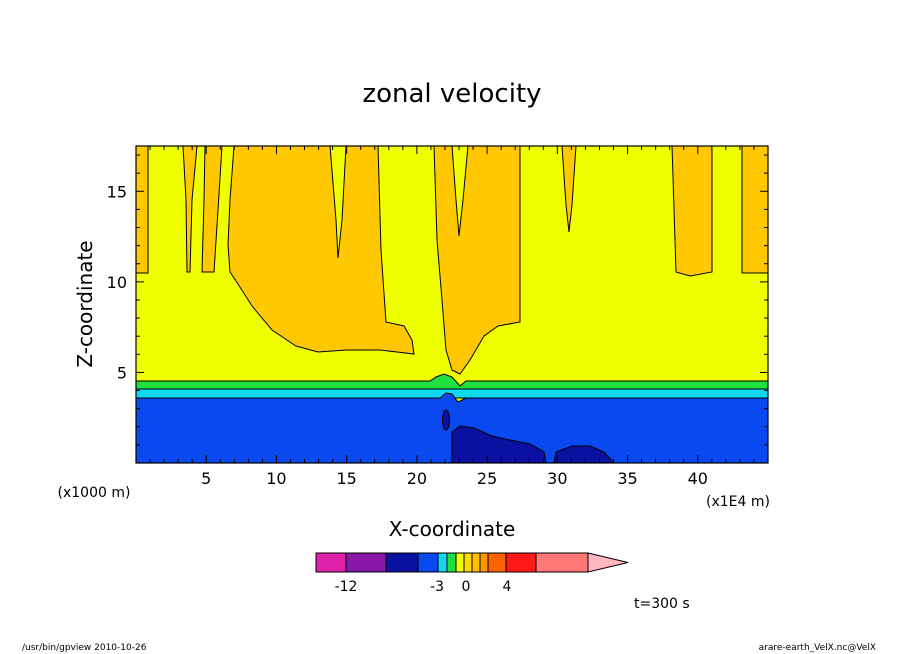  I want to click on colorbar-label-0: 0, so click(466, 587).